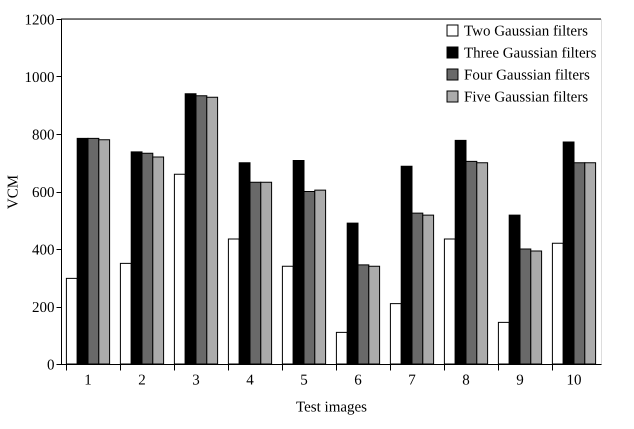 The image size is (634, 429). Describe the element at coordinates (39, 20) in the screenshot. I see `y-tick-label: 1200` at that location.